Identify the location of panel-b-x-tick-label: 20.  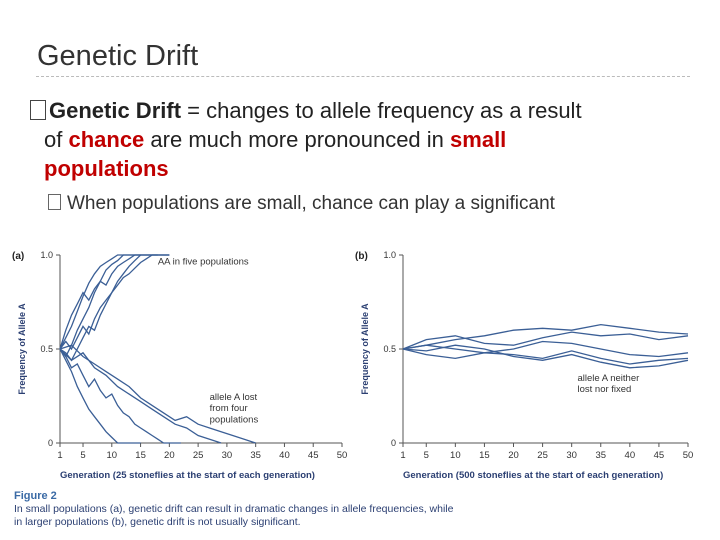
(513, 455).